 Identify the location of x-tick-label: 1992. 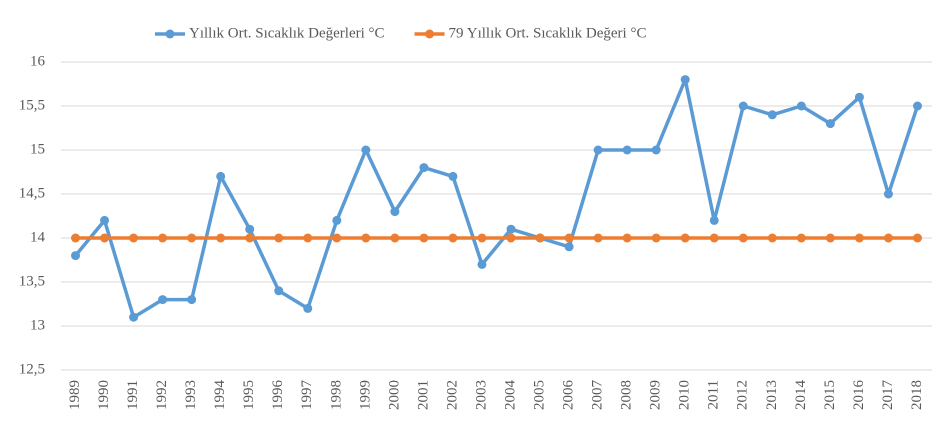
(162, 395).